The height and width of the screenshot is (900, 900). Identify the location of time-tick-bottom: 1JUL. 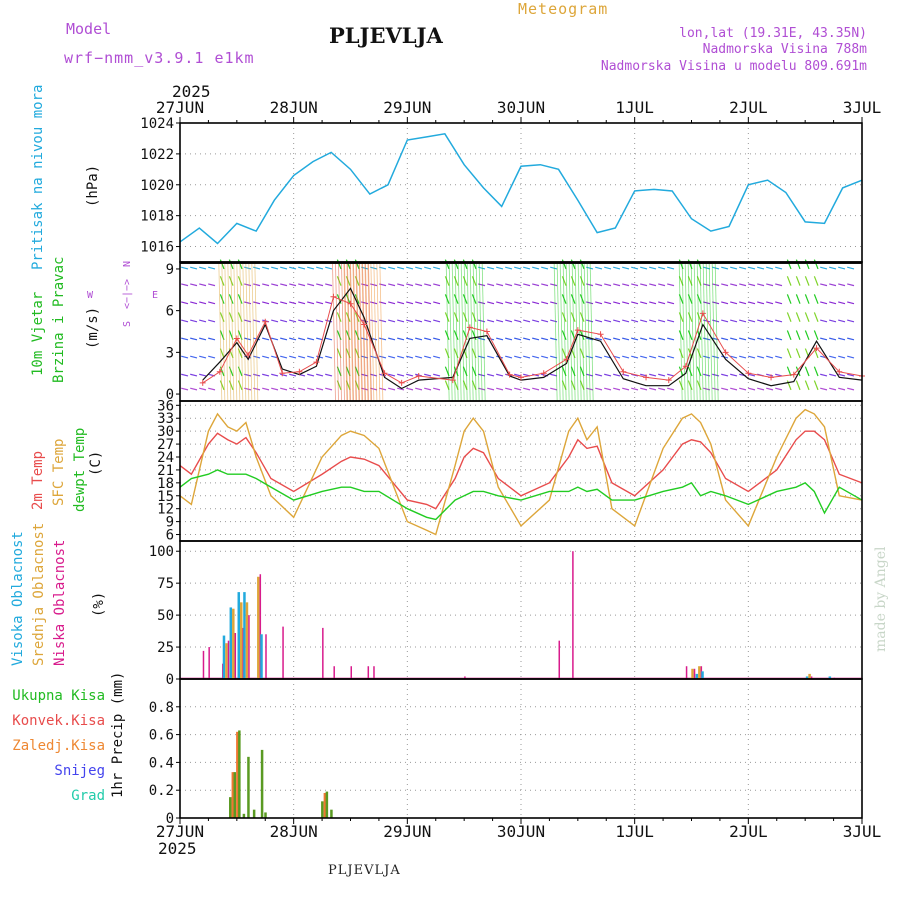
(634, 831).